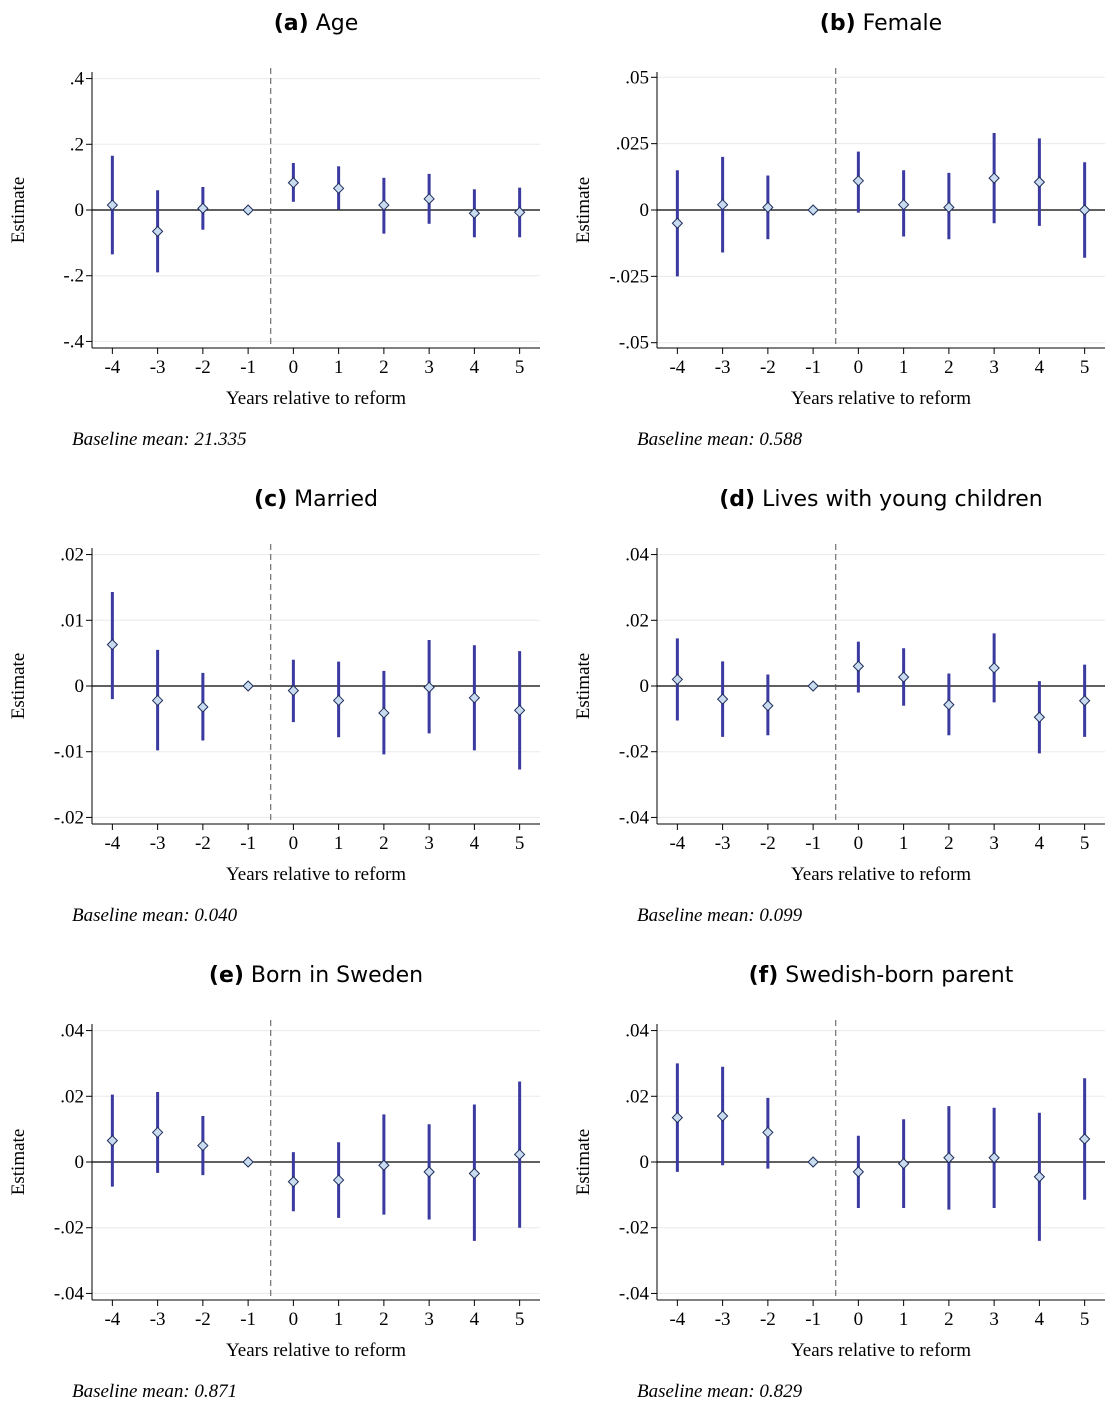  I want to click on panel-label: (c), so click(270, 499).